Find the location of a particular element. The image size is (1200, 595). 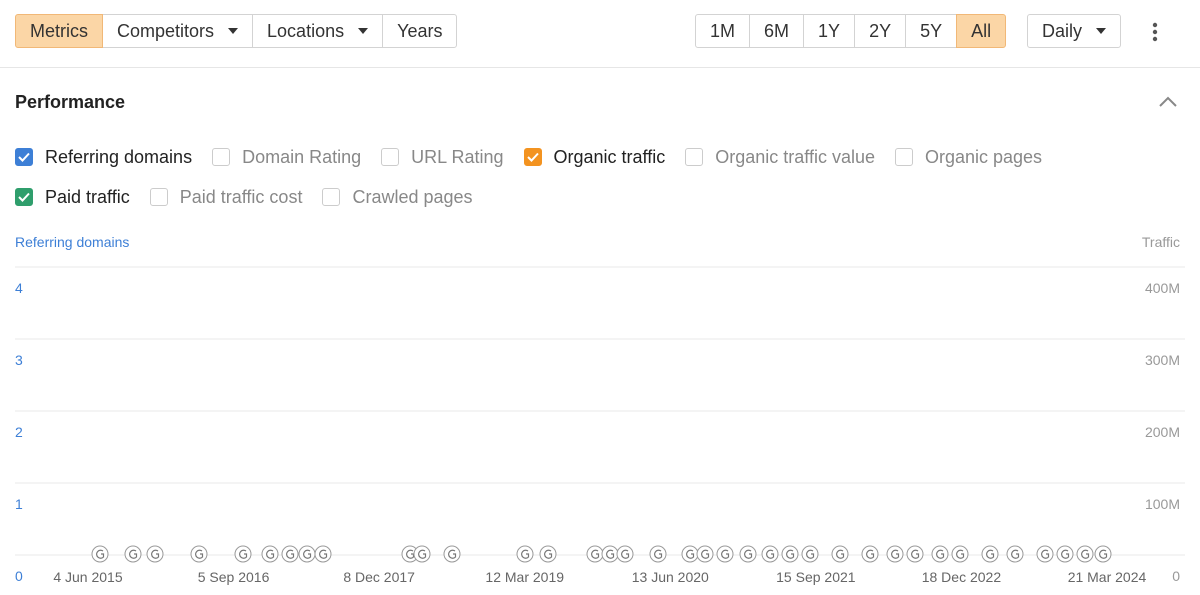

divider is located at coordinates (600, 67).